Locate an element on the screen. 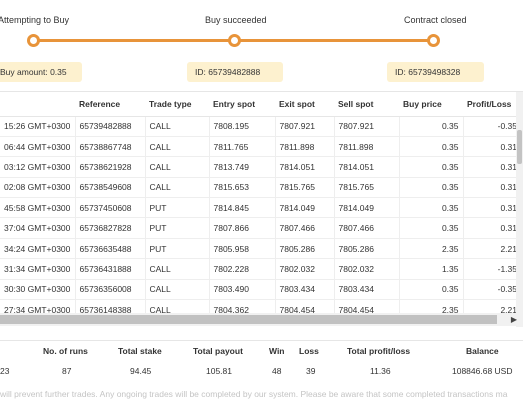  vertical-scroll-thumb is located at coordinates (519, 147).